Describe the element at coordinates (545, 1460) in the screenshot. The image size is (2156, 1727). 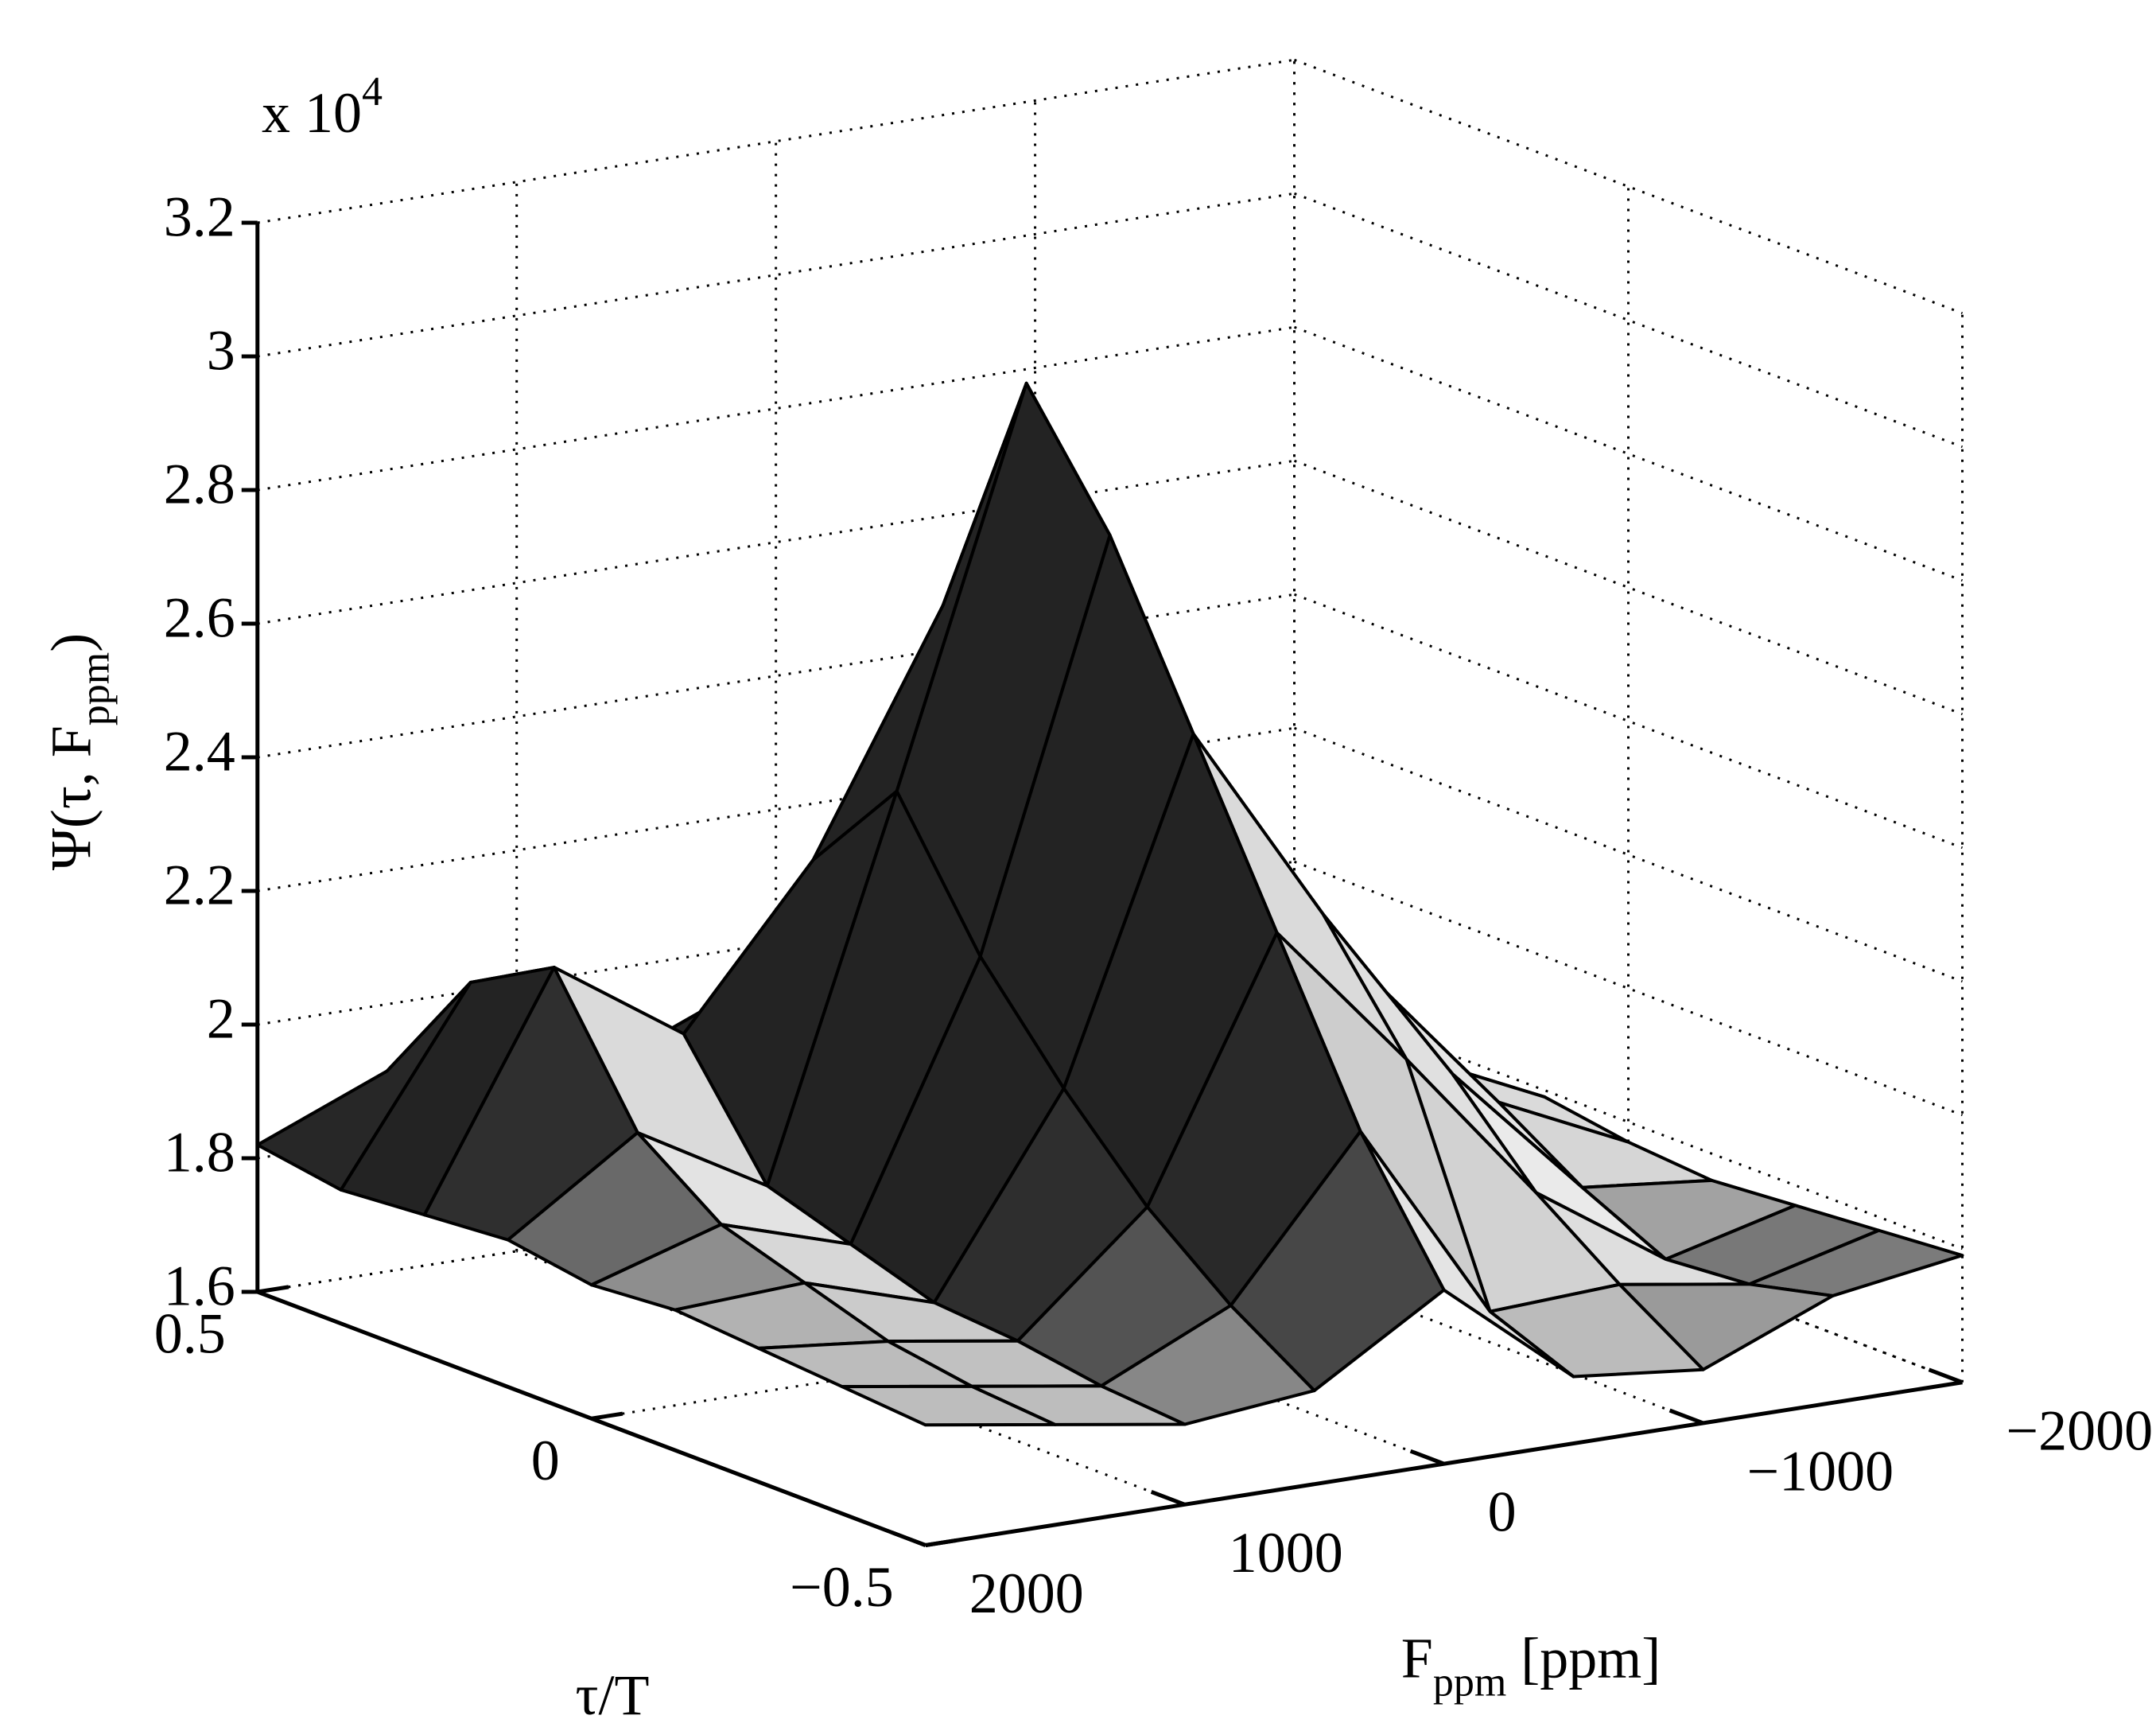
I see `y-tick-label: 0` at that location.